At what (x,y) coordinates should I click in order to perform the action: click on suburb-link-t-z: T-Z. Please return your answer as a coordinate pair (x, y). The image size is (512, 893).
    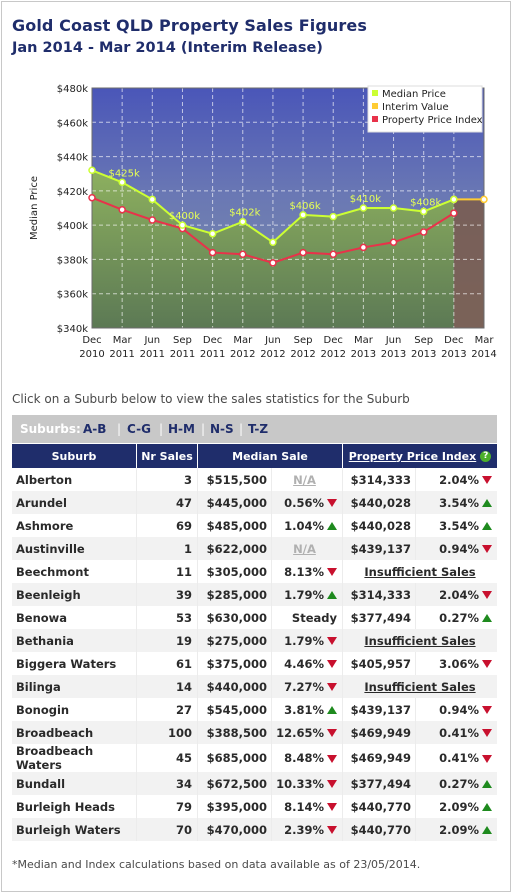
    Looking at the image, I should click on (258, 429).